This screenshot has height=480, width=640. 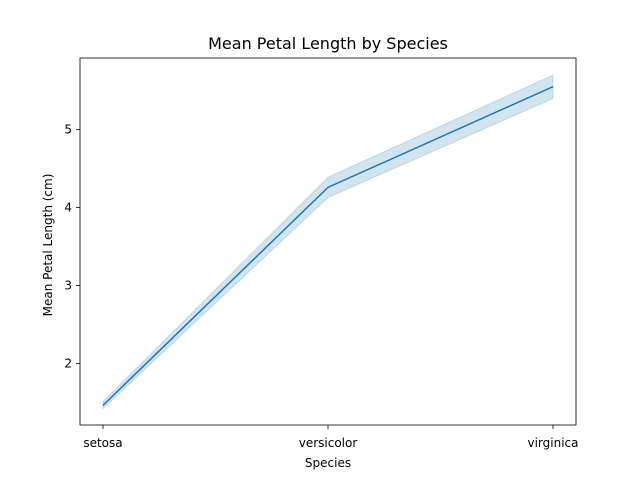 I want to click on x-tick-label-versicolor: versicolor, so click(x=328, y=443).